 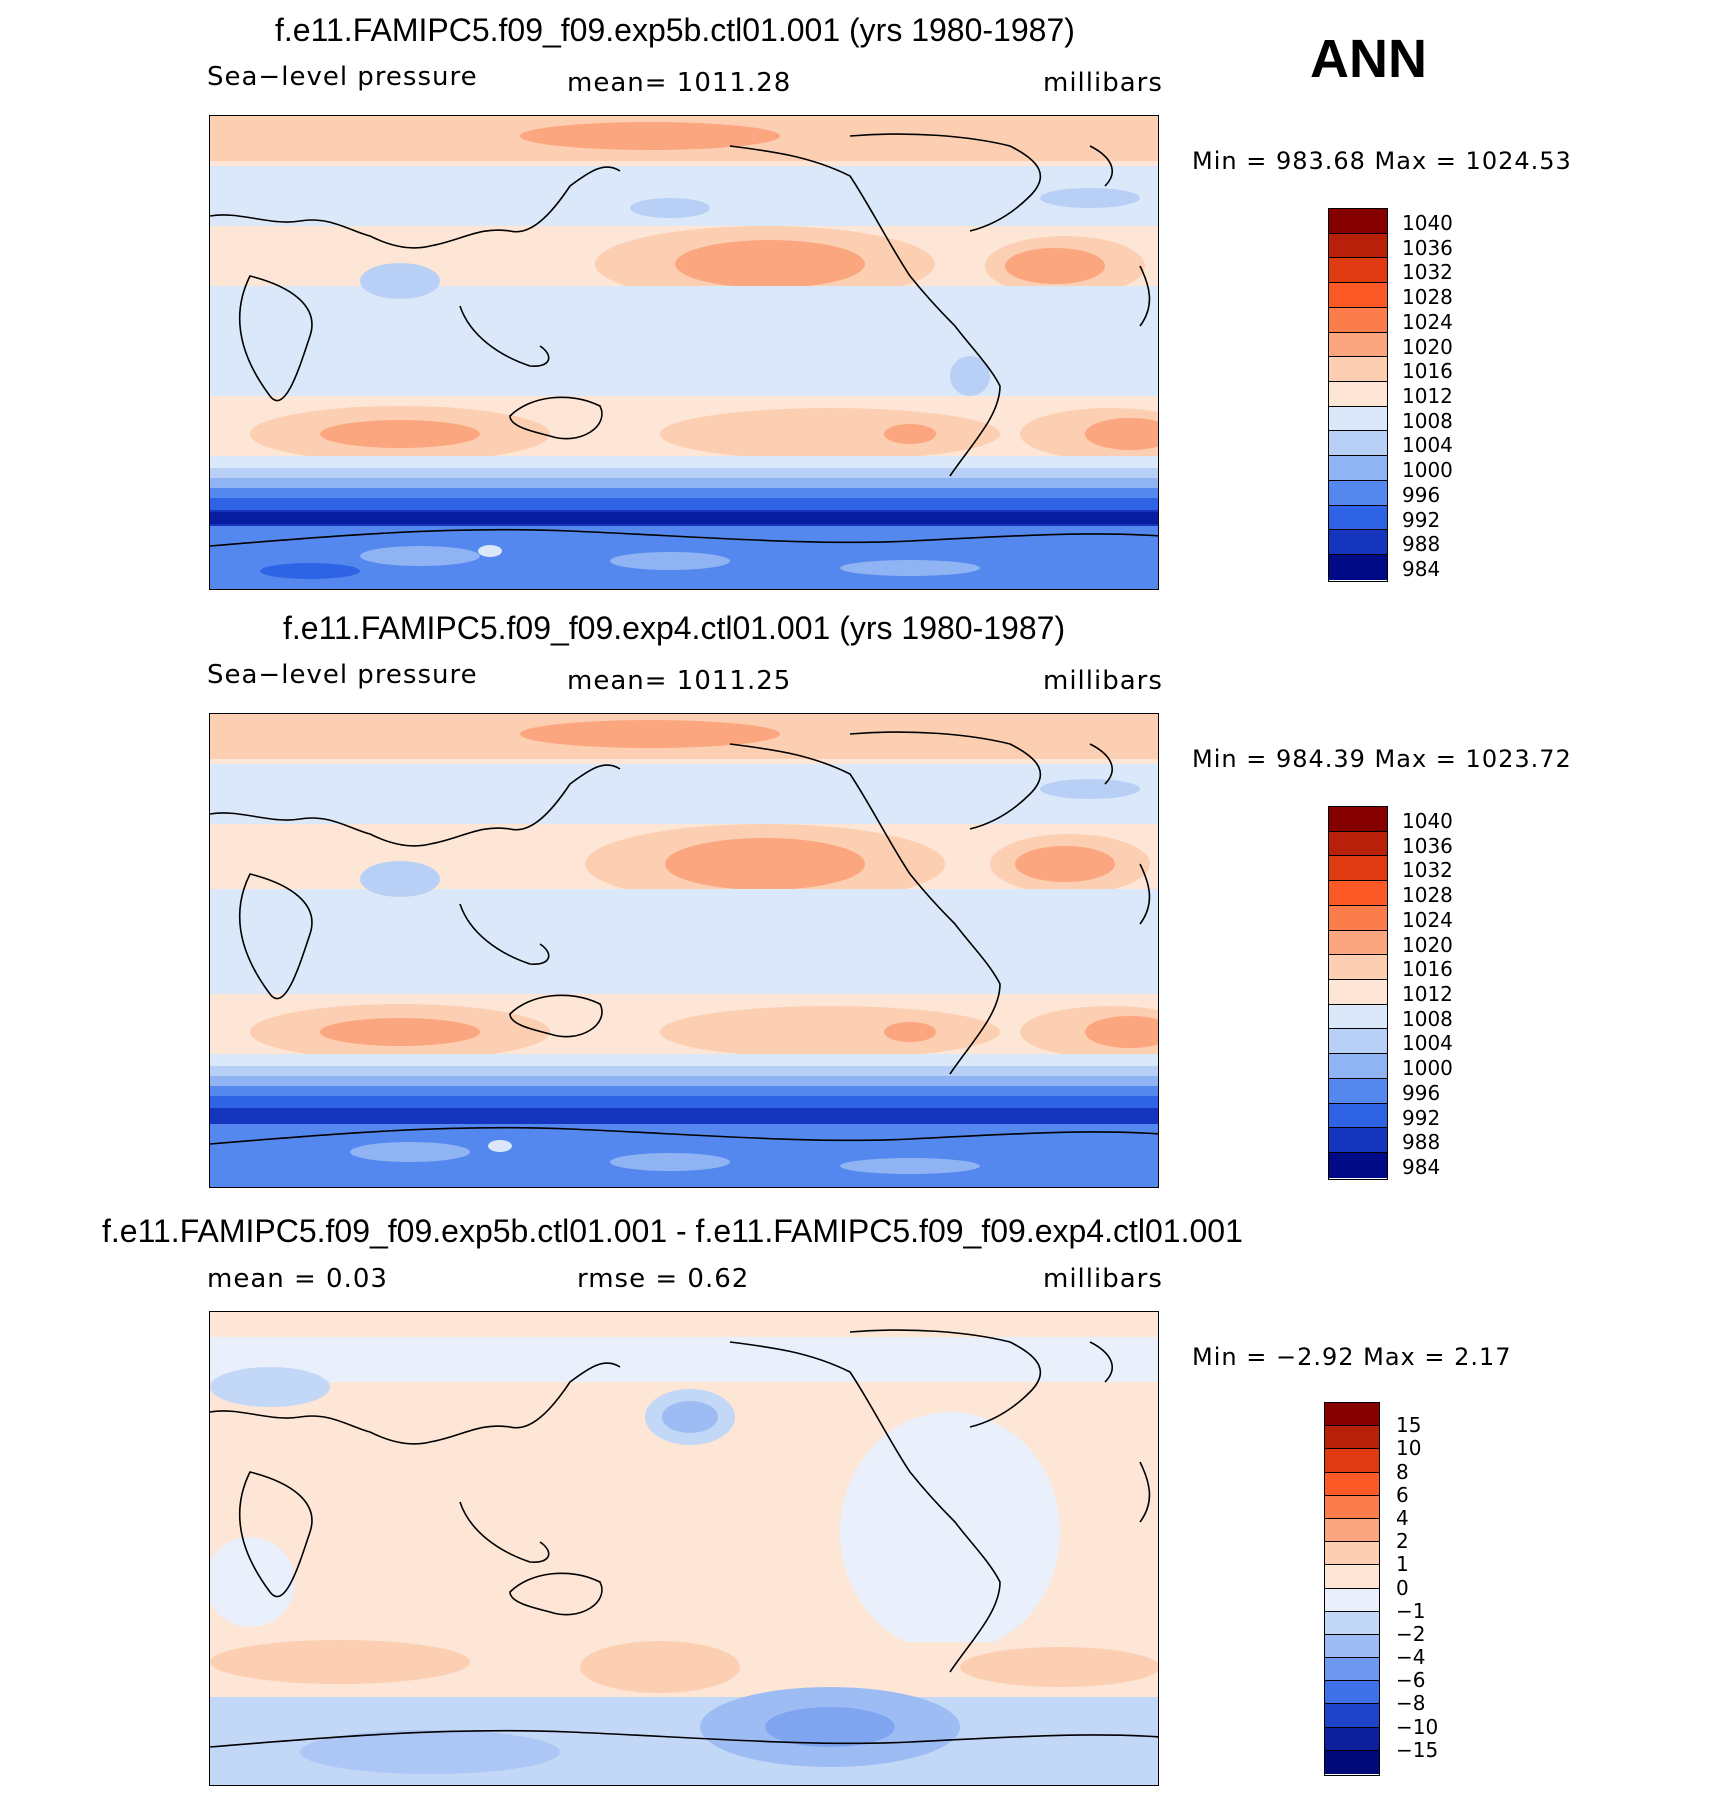 What do you see at coordinates (1382, 161) in the screenshot?
I see `panel1-minmax: Min = 983.68 Max = 1024.53` at bounding box center [1382, 161].